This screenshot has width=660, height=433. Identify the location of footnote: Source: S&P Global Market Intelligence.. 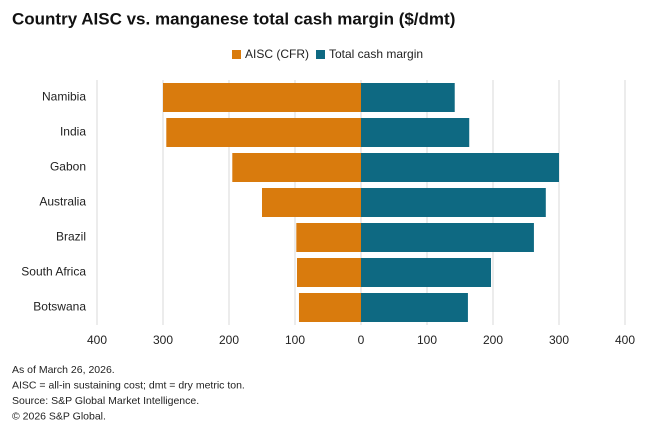
(105, 401).